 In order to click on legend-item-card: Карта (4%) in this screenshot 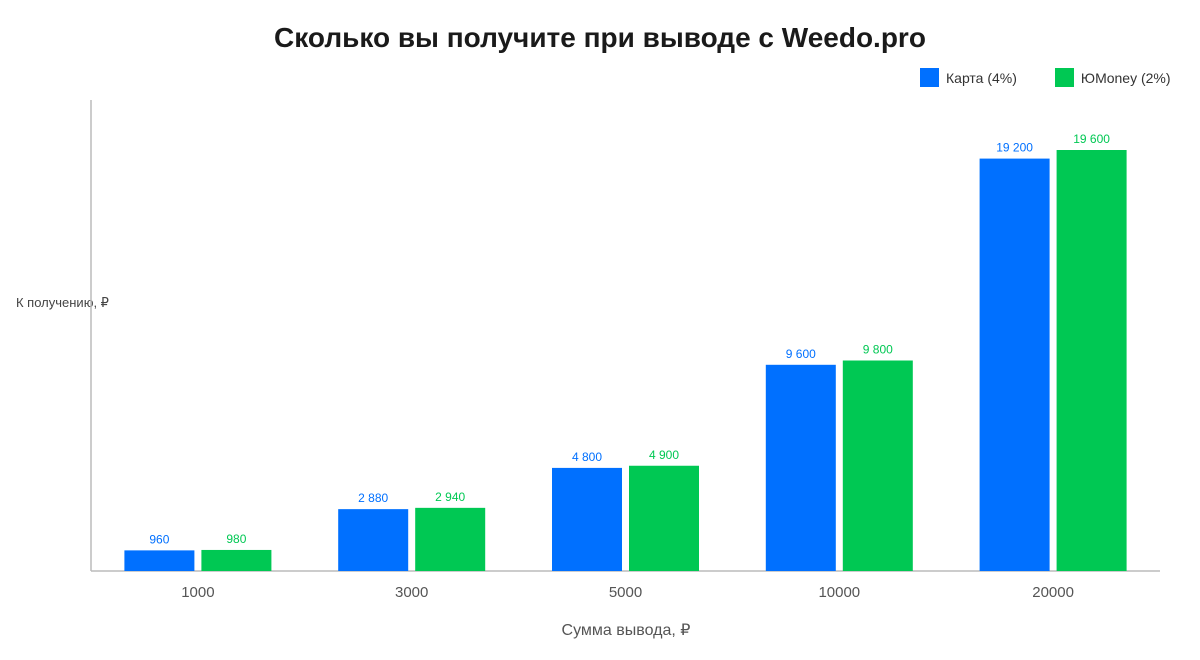, I will do `click(968, 77)`.